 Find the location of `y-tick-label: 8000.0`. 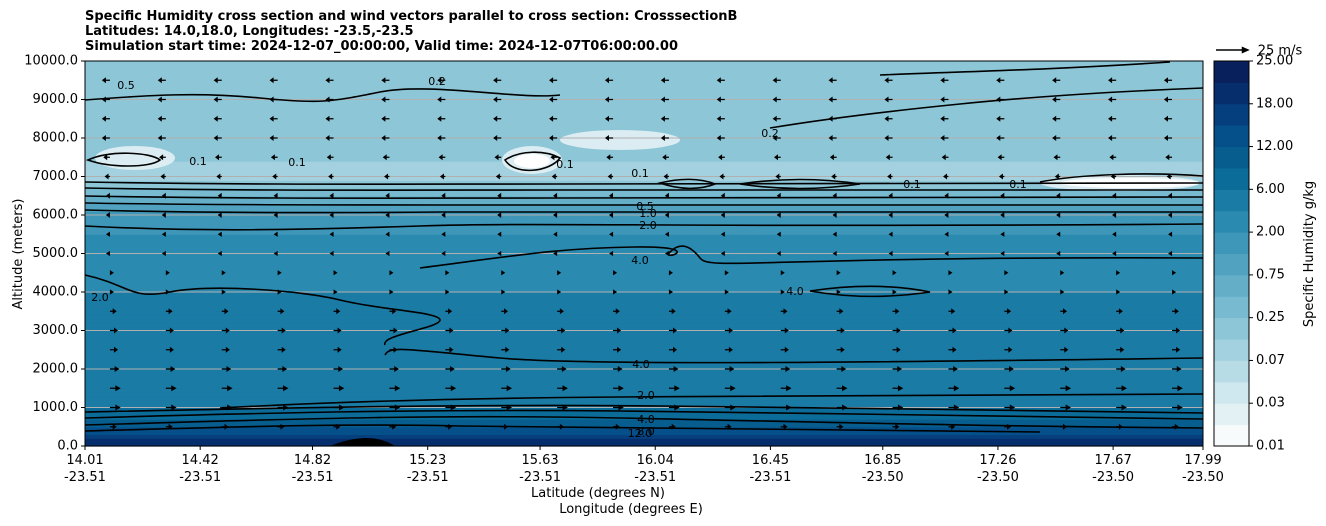

y-tick-label: 8000.0 is located at coordinates (56, 138).